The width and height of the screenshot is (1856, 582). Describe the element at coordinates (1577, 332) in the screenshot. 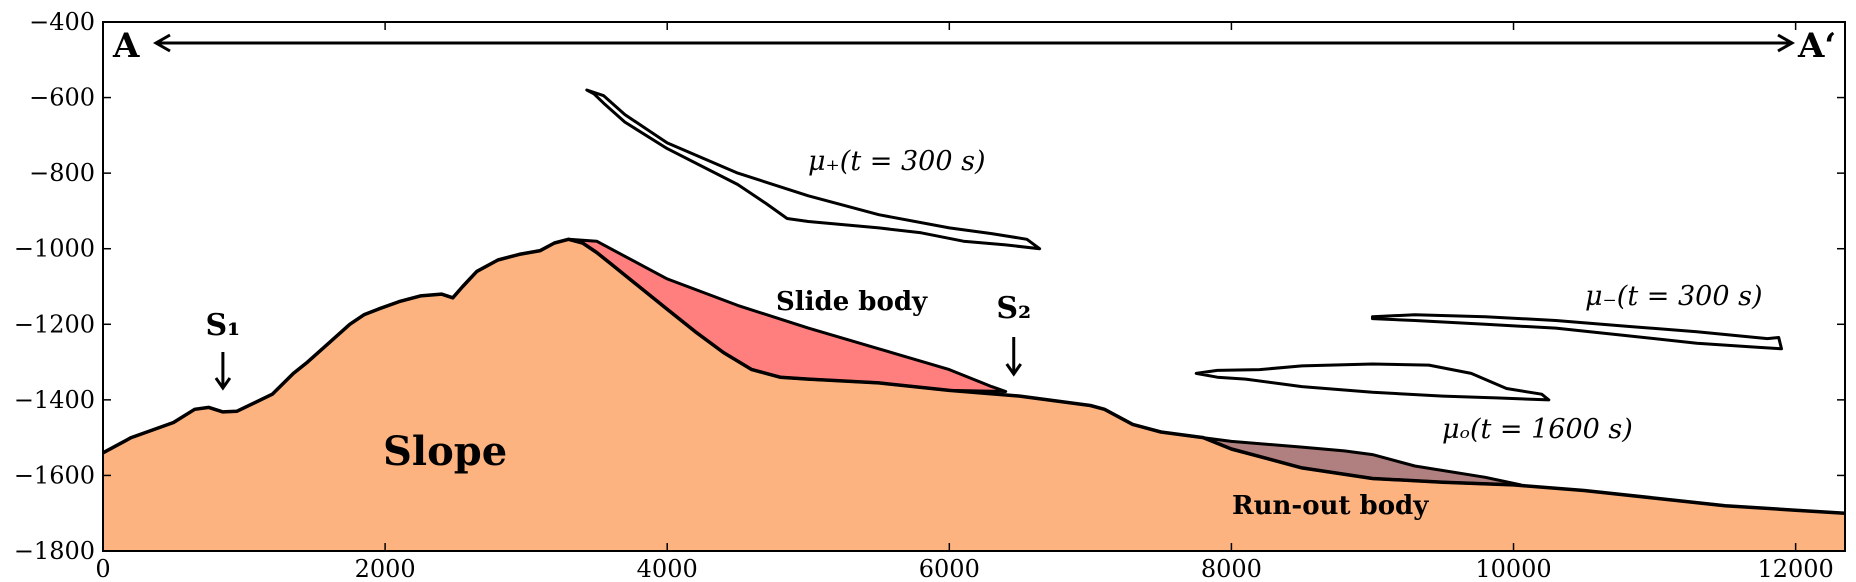

I see `mu-minus-contour` at that location.